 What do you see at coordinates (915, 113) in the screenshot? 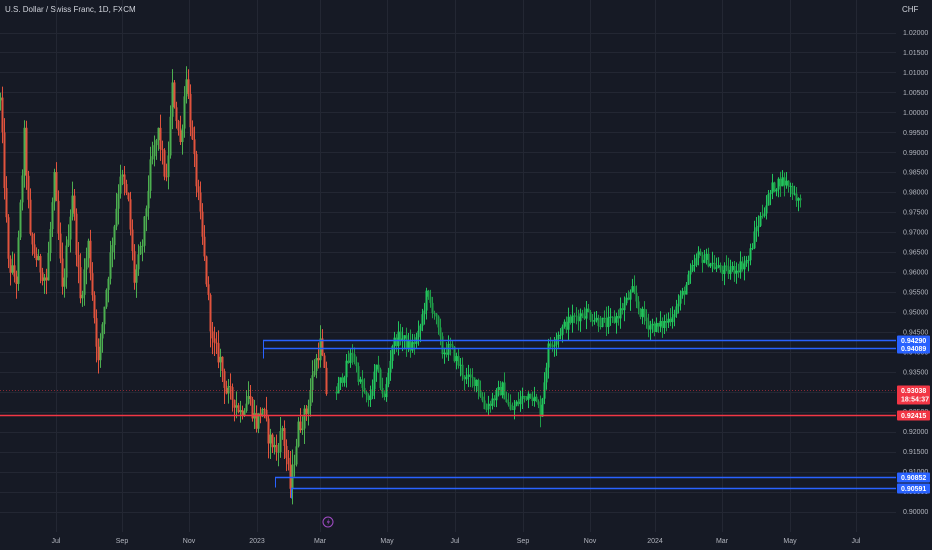
I see `price-tick-label: 1.00000` at bounding box center [915, 113].